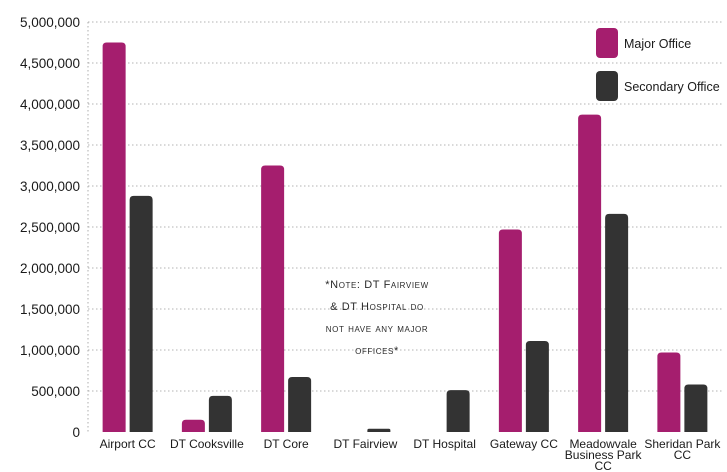 The image size is (727, 472). Describe the element at coordinates (50, 145) in the screenshot. I see `y-tick-label: 3,500,000` at that location.